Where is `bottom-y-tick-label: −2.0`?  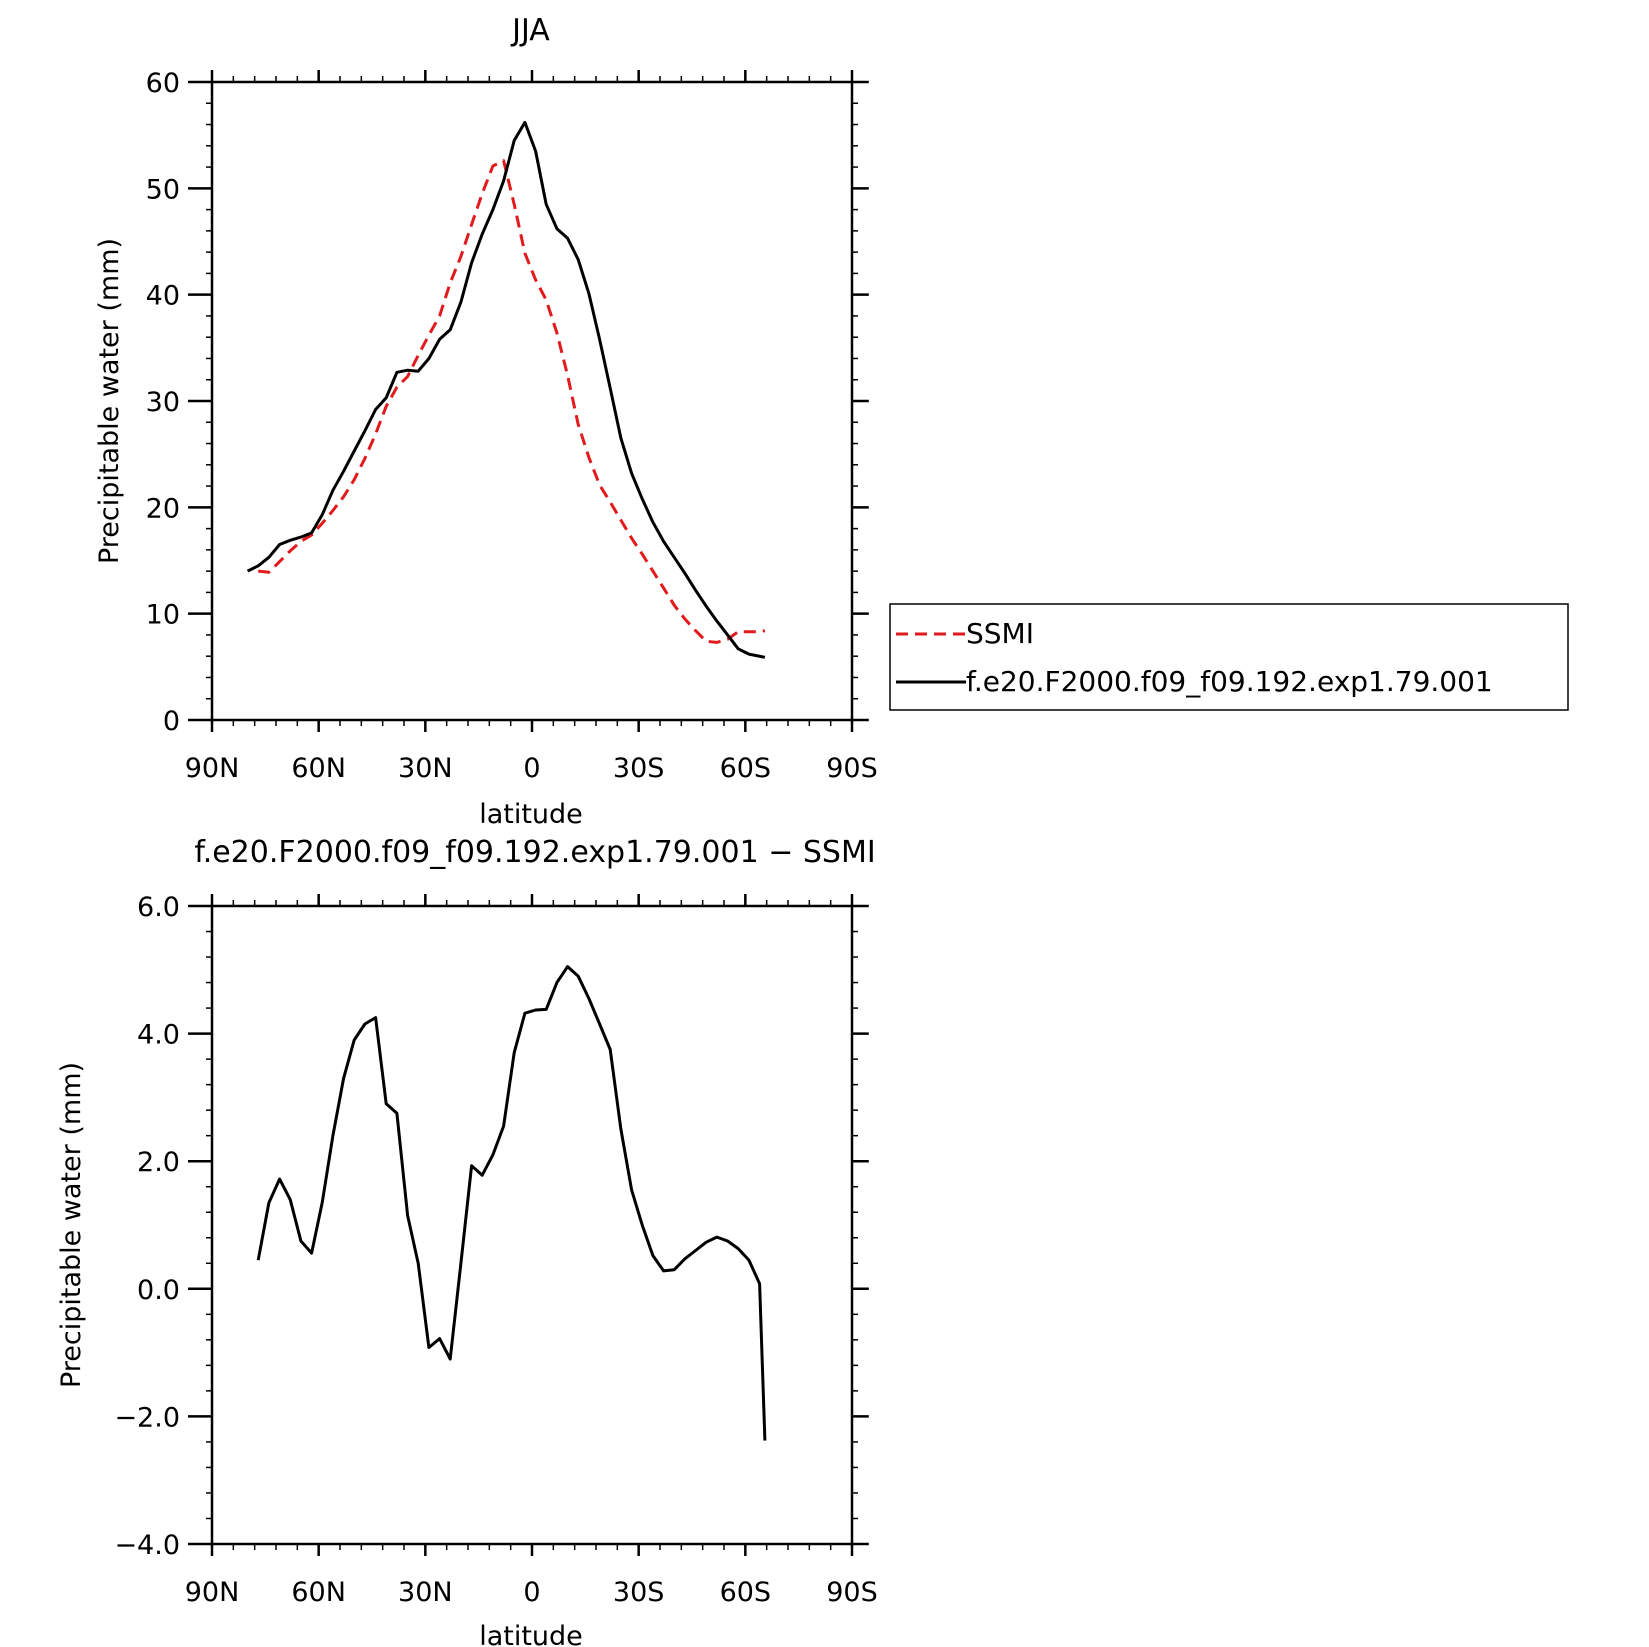
bottom-y-tick-label: −2.0 is located at coordinates (147, 1417).